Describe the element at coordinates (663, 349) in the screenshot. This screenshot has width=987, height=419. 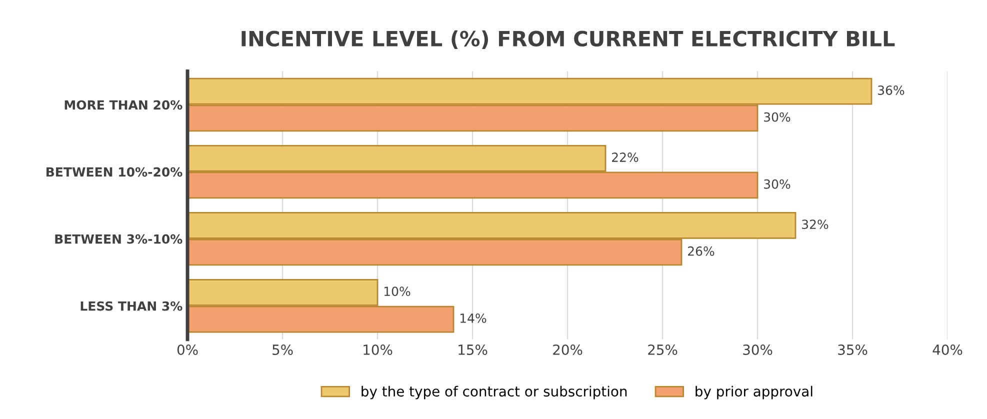
I see `x-tick-label: 25%` at that location.